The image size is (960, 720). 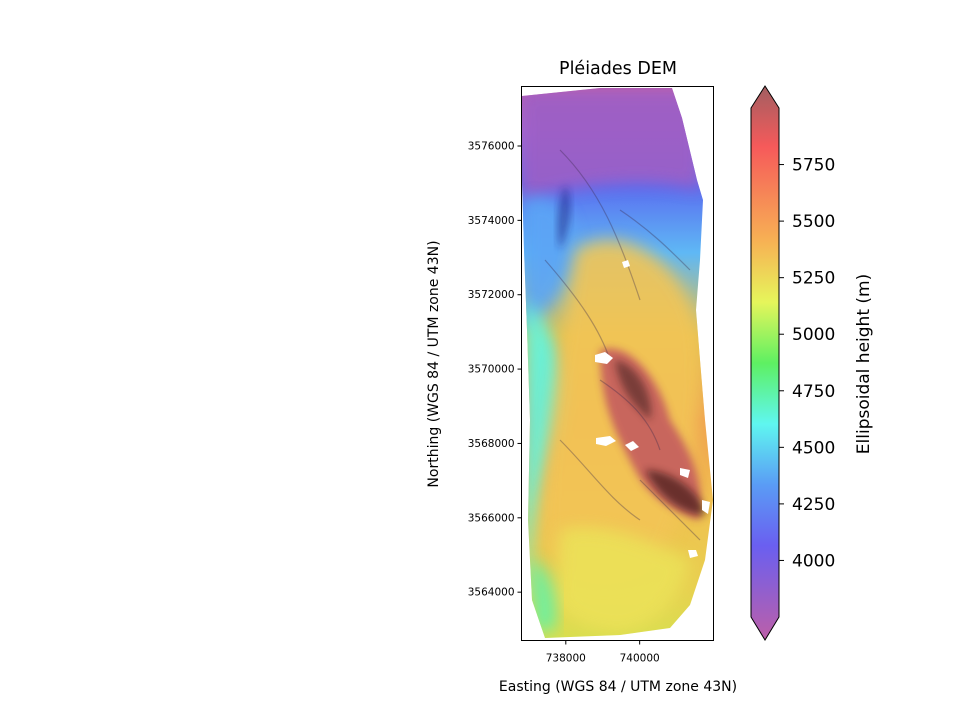 I want to click on y-tick-label: 3576000, so click(x=491, y=146).